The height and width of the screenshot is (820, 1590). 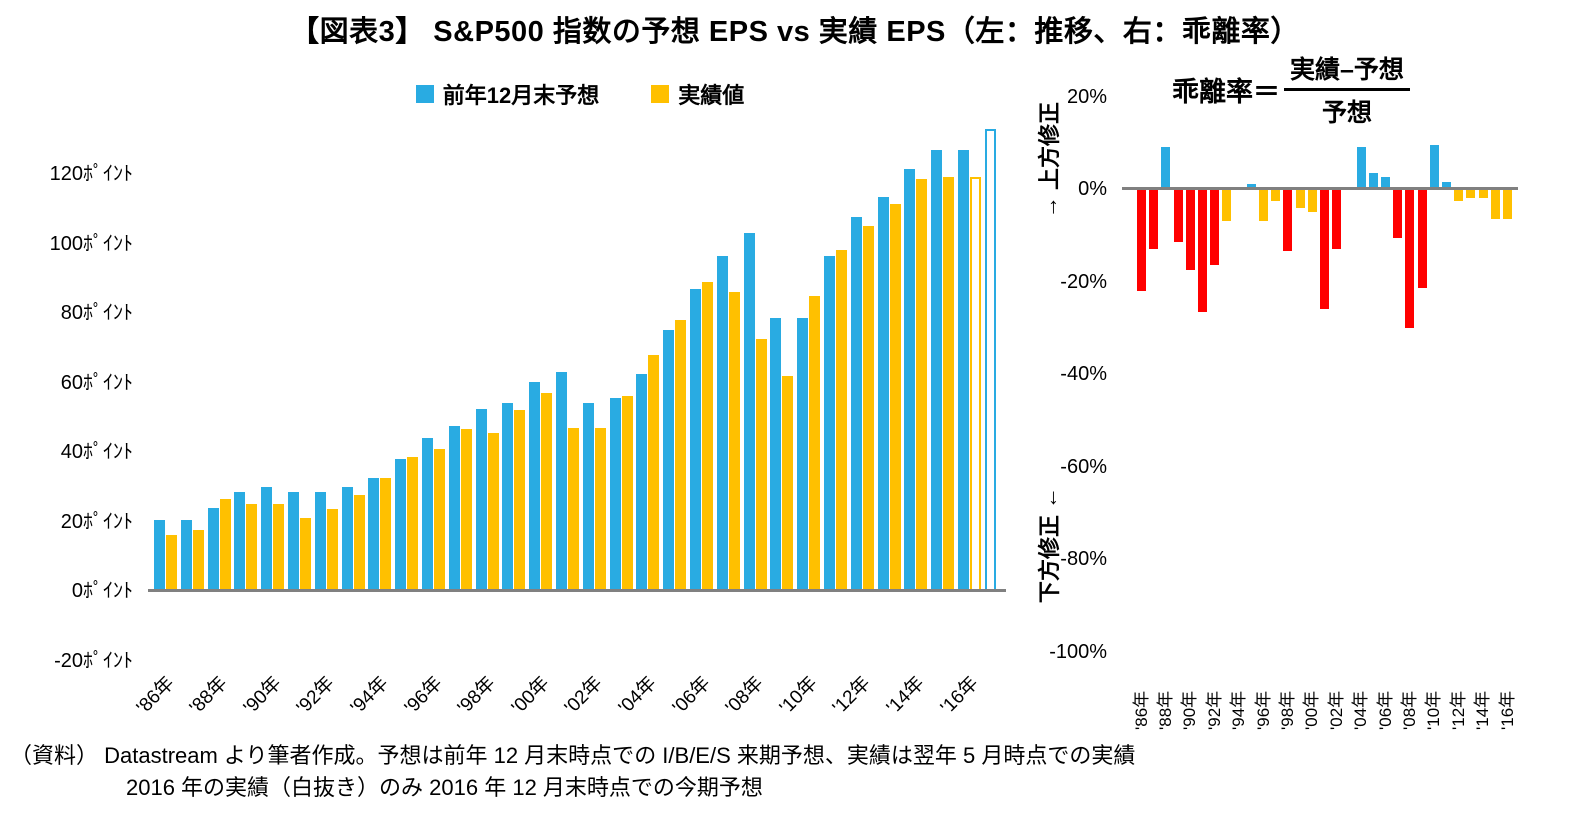 I want to click on left-x-tick-label: '92年, so click(x=315, y=695).